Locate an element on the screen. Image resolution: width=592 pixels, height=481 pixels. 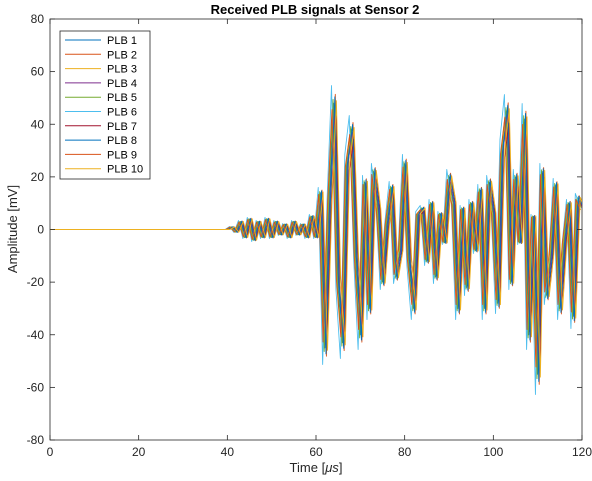
x-tick-label: 0 is located at coordinates (50, 452).